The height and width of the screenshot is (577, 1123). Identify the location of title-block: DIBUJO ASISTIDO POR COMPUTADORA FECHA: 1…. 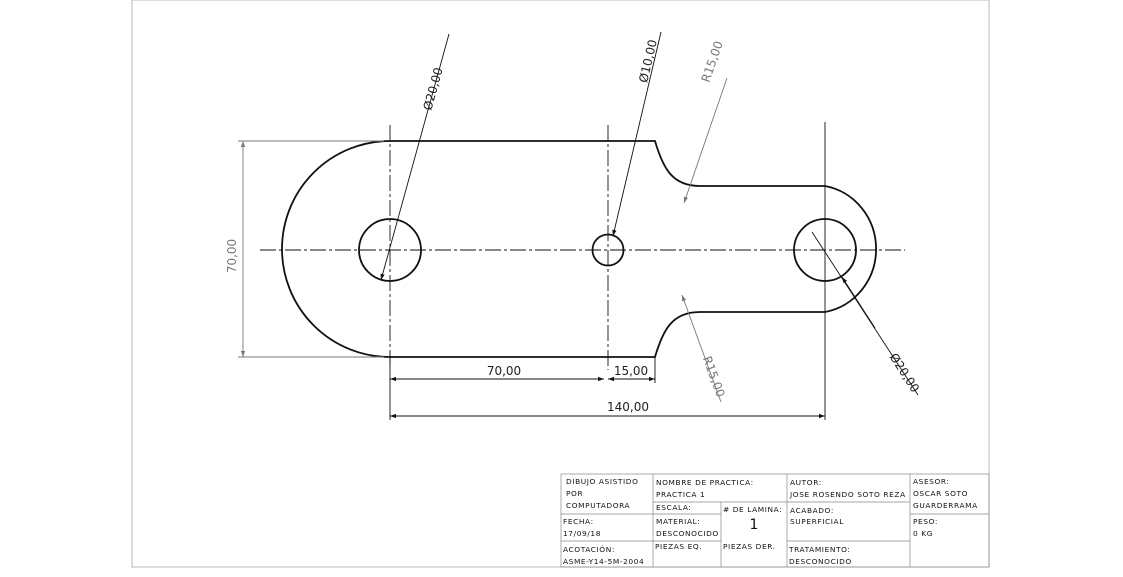
(775, 520).